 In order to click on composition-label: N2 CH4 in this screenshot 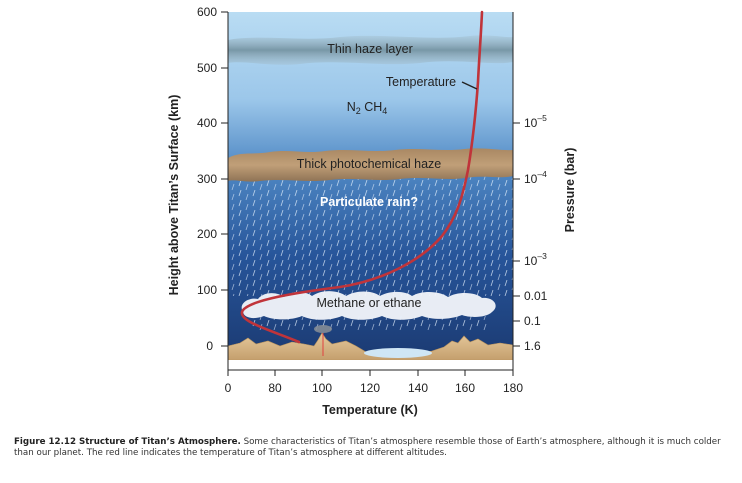, I will do `click(367, 108)`.